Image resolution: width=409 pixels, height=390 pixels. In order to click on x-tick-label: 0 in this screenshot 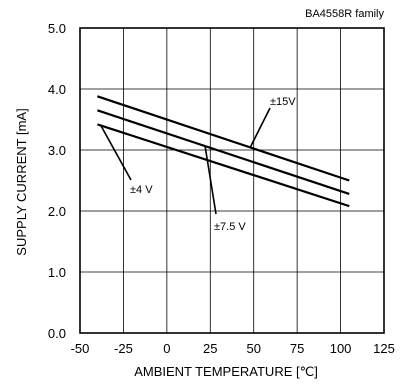, I will do `click(166, 348)`.